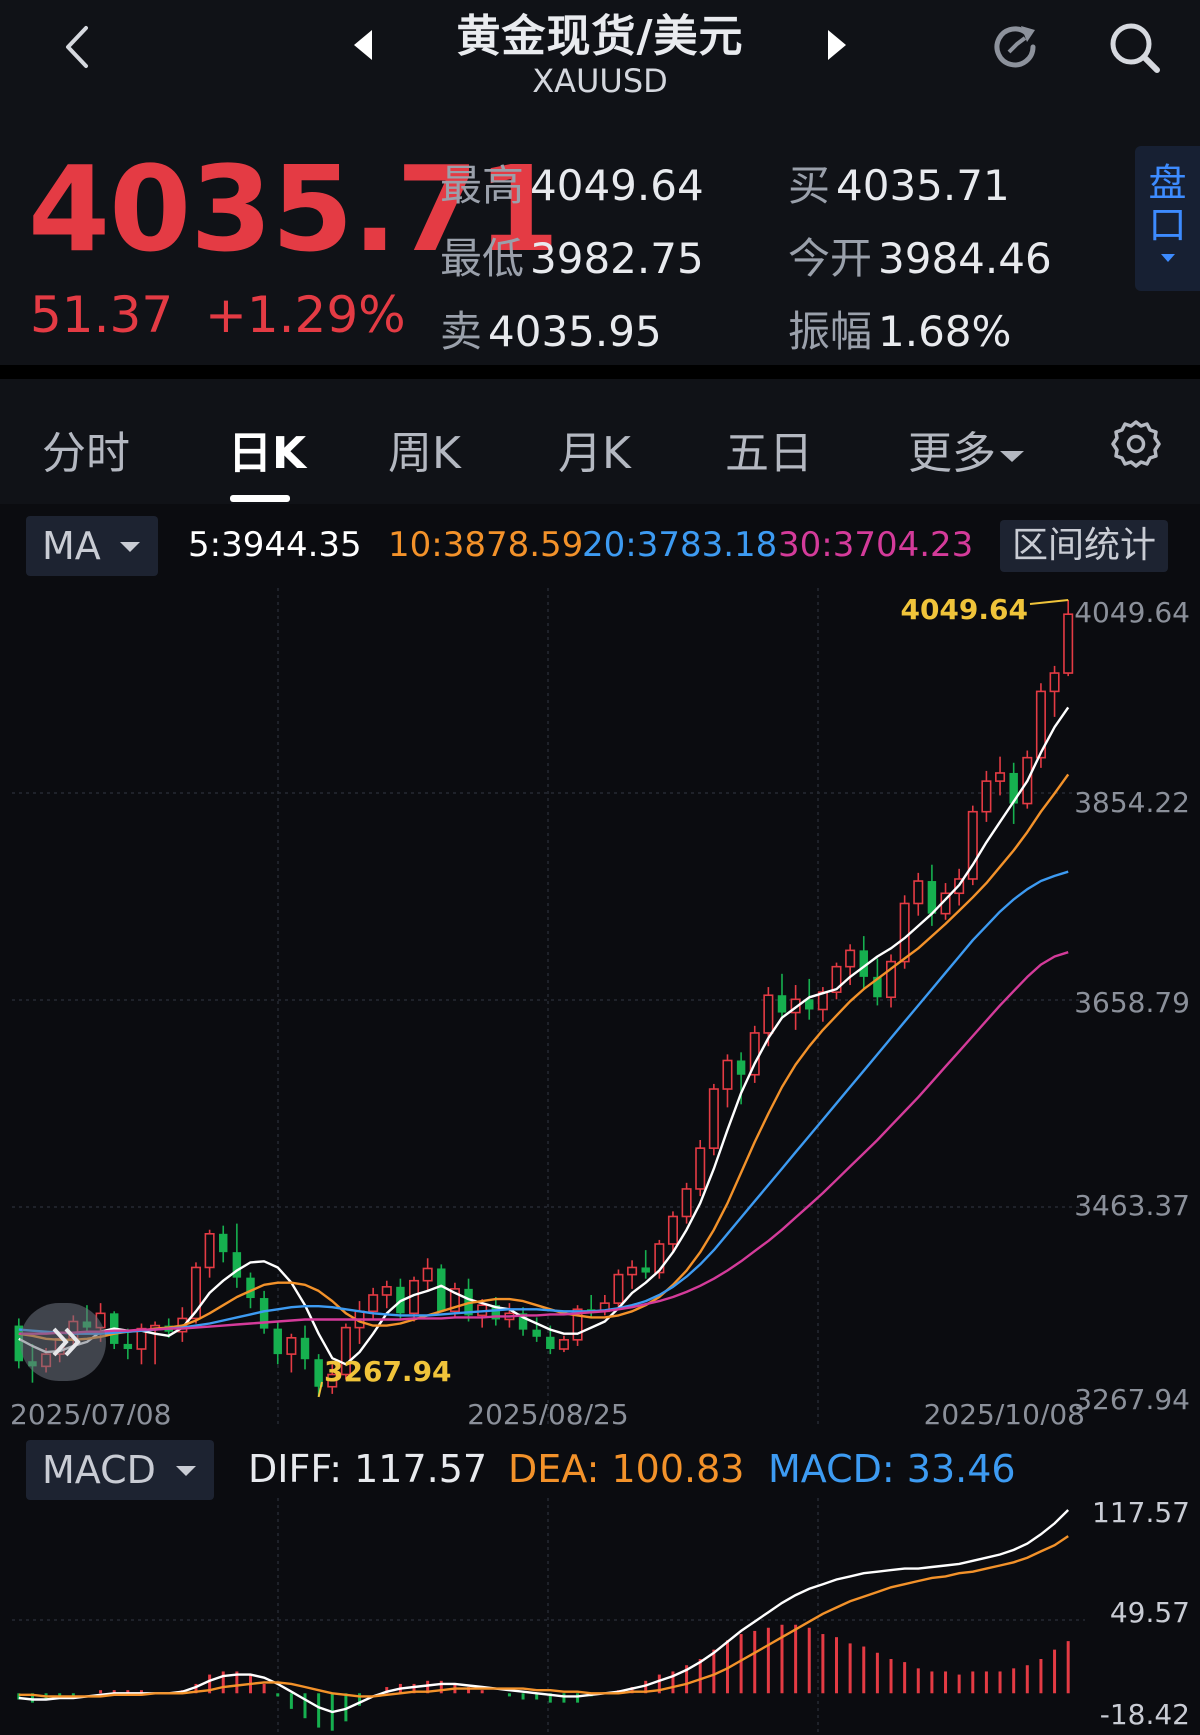 The width and height of the screenshot is (1200, 1735). I want to click on double-chevron-right-icon, so click(66, 1342).